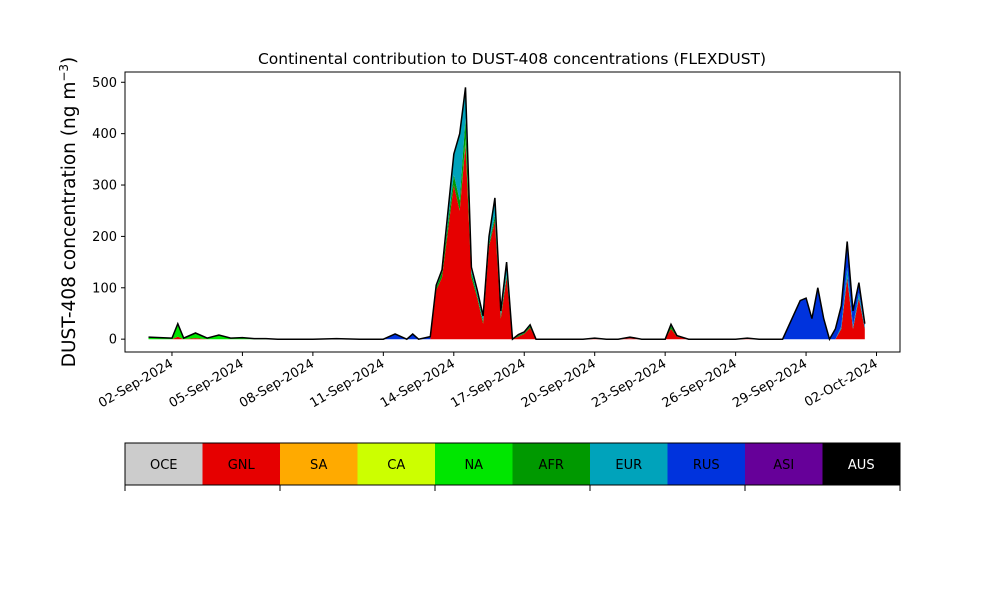  I want to click on legend-label: NA, so click(473, 465).